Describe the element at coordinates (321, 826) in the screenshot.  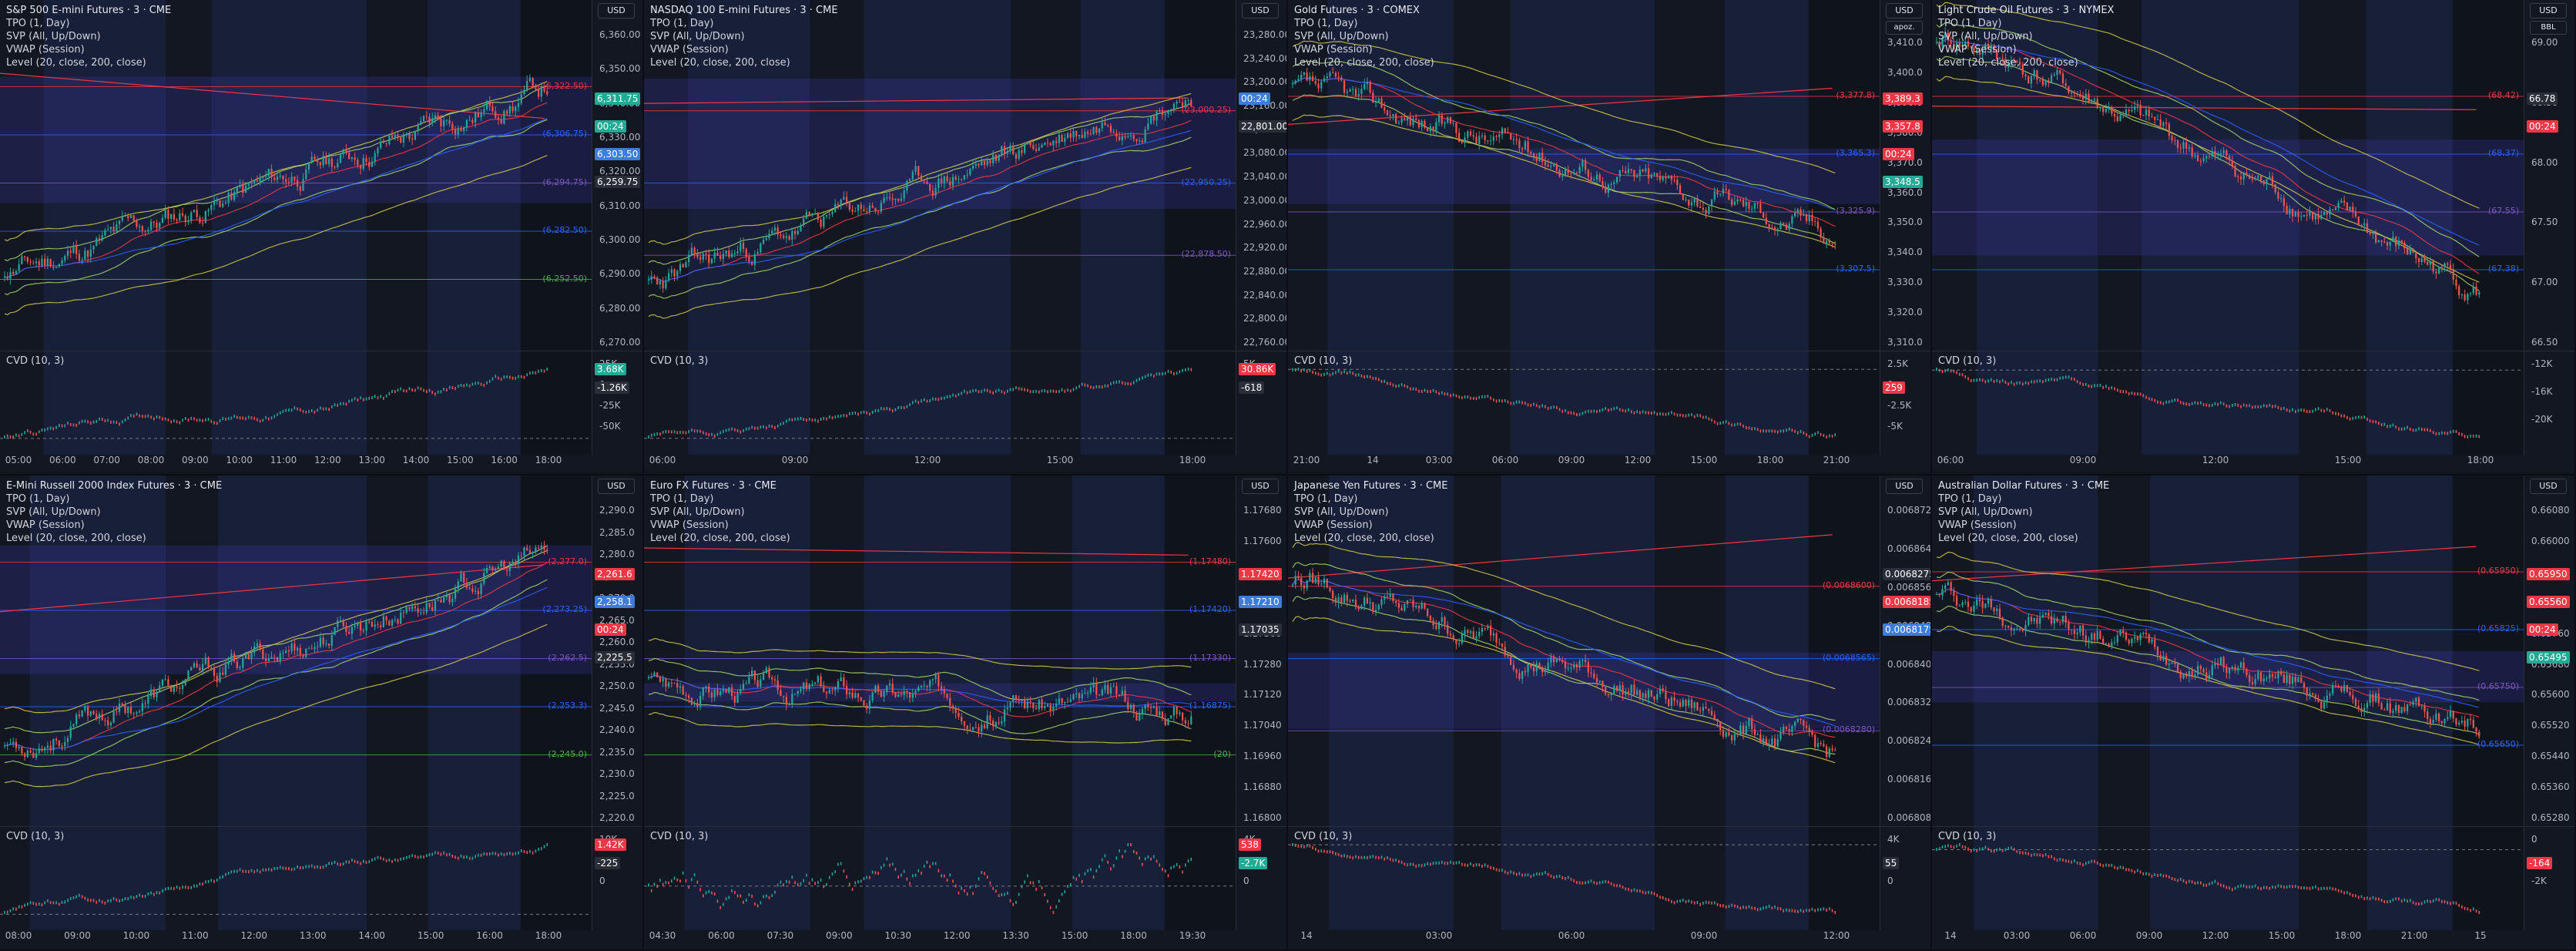
I see `pane-separator` at that location.